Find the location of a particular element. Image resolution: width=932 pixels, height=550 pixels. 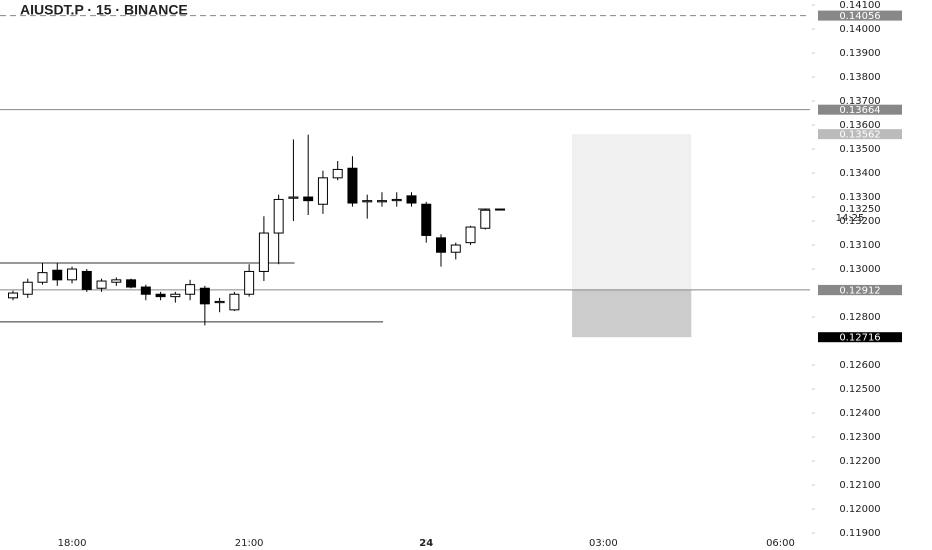

y-tick-label: 0.12400 is located at coordinates (859, 413).